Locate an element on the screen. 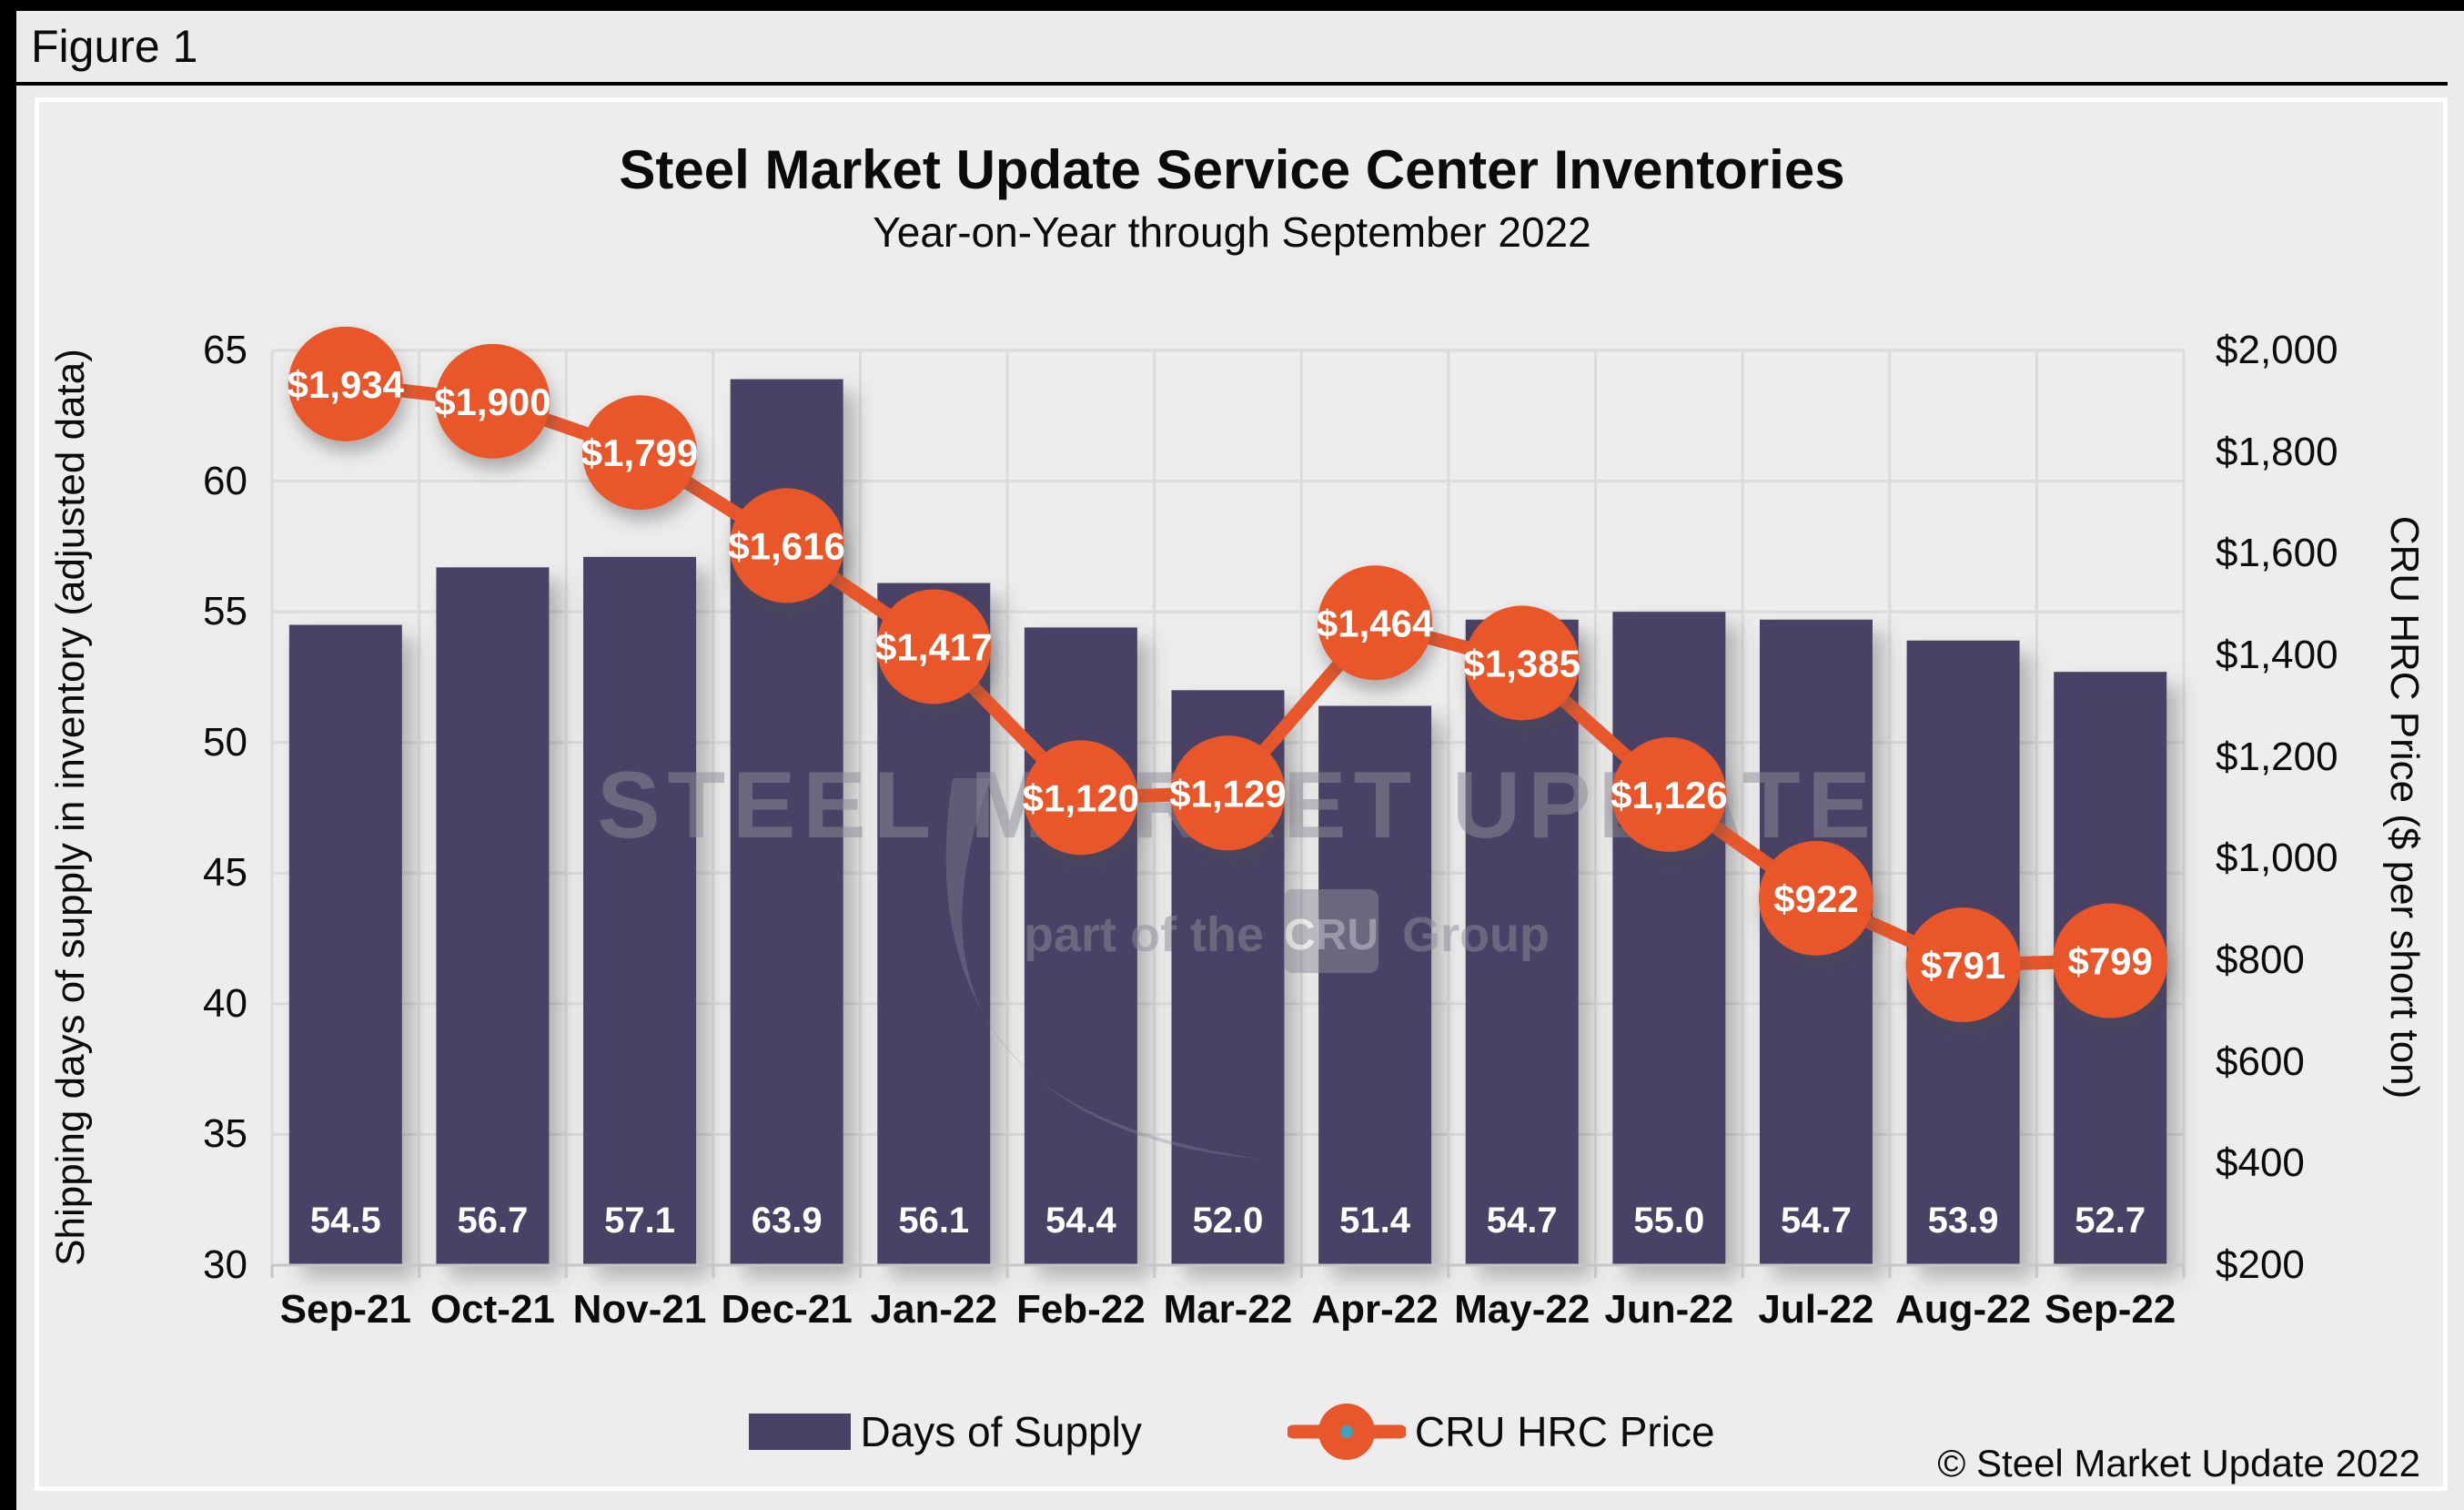 The width and height of the screenshot is (2464, 1510). price-marker-label: $1,934 is located at coordinates (346, 385).